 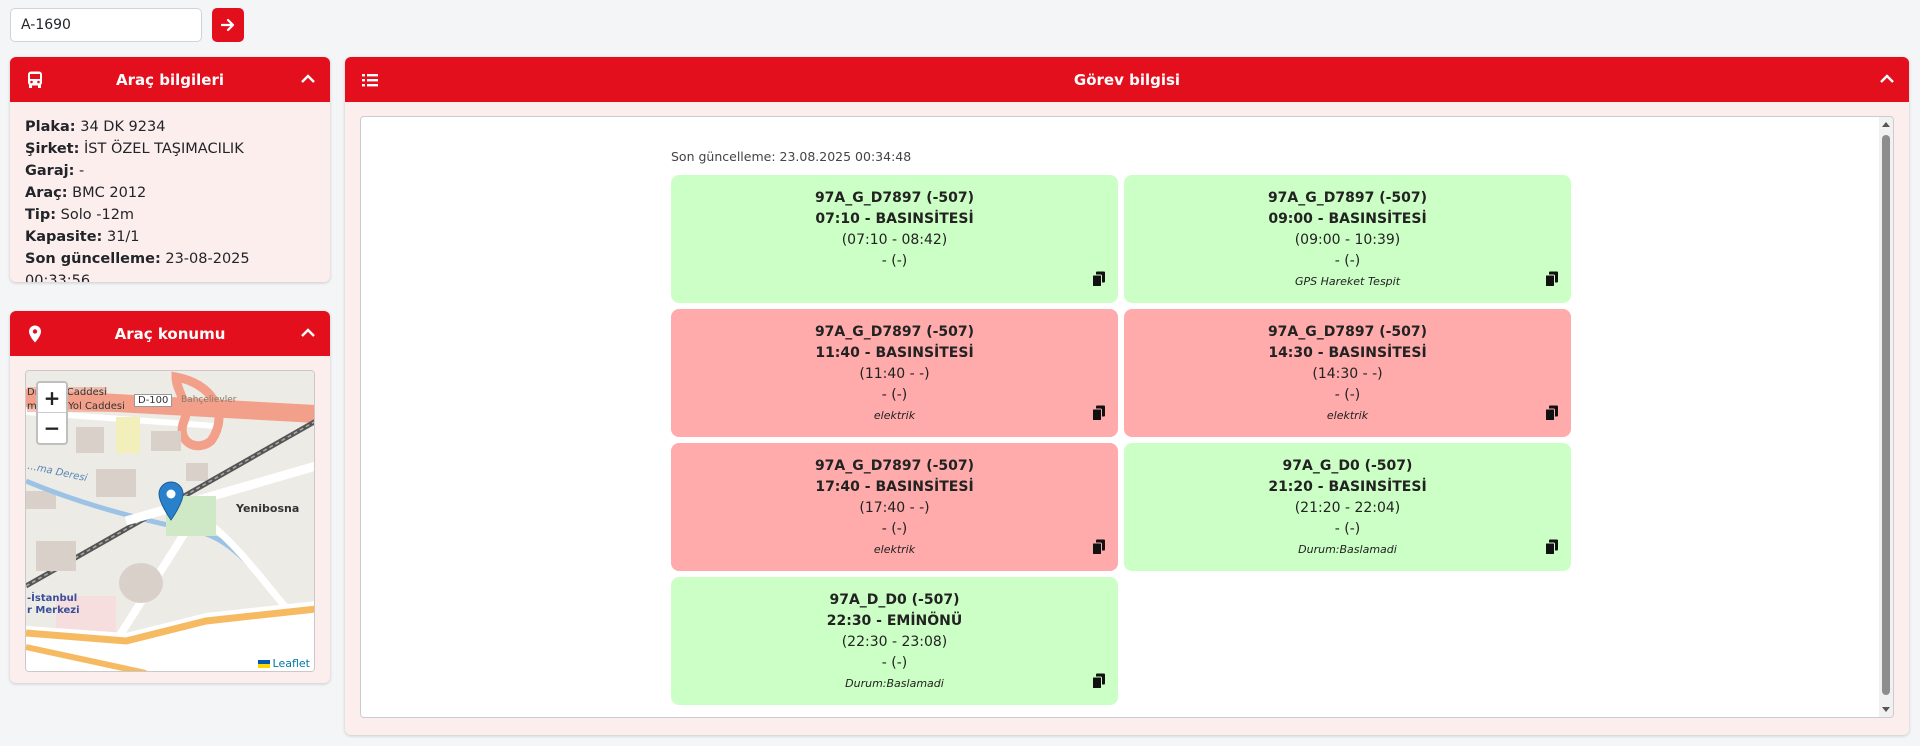 What do you see at coordinates (52, 598) in the screenshot?
I see `map-label-poi1: -İstanbul` at bounding box center [52, 598].